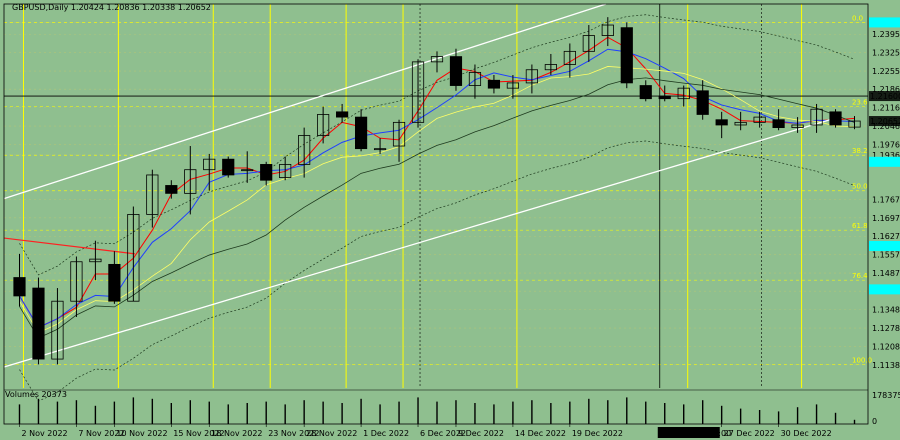 The width and height of the screenshot is (900, 440). I want to click on x-tick-label: 9 Dec 2022, so click(481, 433).